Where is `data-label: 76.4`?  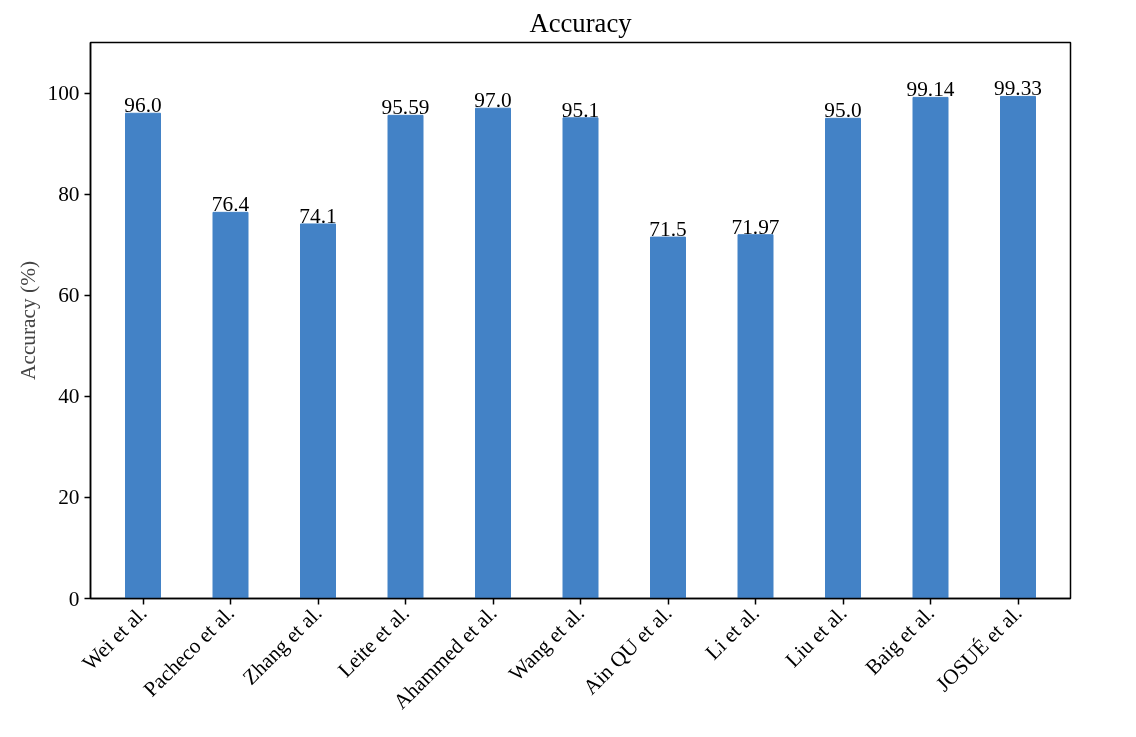 data-label: 76.4 is located at coordinates (230, 204).